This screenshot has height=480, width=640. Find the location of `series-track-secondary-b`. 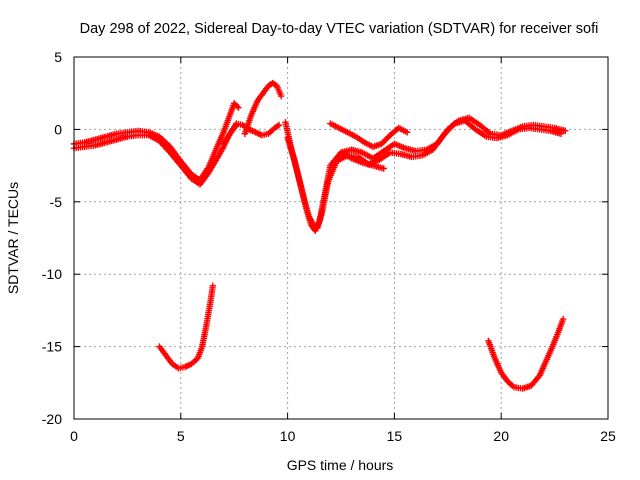

series-track-secondary-b is located at coordinates (362, 160).